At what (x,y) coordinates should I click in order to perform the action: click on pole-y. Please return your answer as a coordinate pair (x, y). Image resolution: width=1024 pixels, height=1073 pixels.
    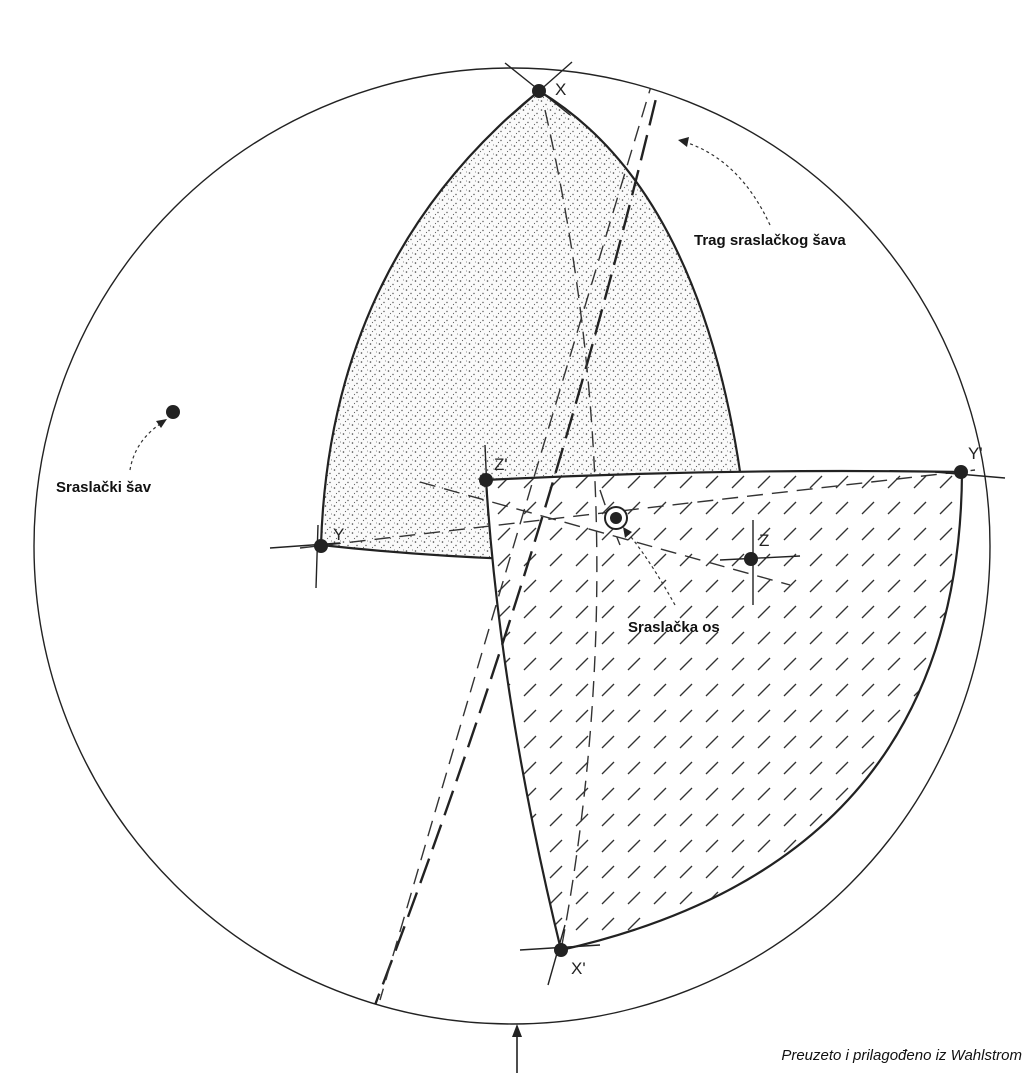
    Looking at the image, I should click on (321, 546).